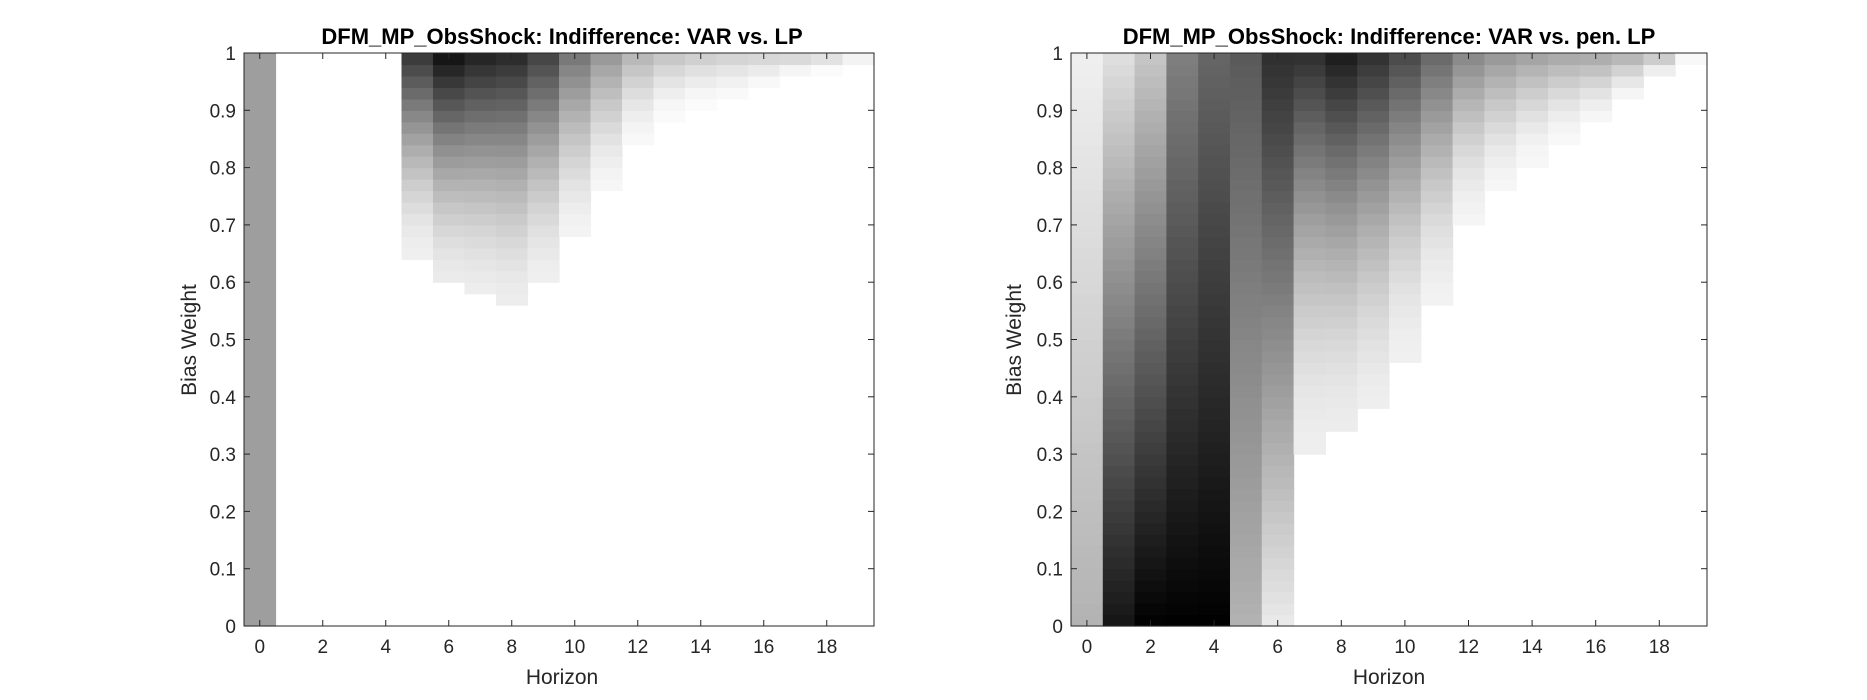 Image resolution: width=1867 pixels, height=700 pixels. What do you see at coordinates (701, 647) in the screenshot?
I see `x-tick-label: 14` at bounding box center [701, 647].